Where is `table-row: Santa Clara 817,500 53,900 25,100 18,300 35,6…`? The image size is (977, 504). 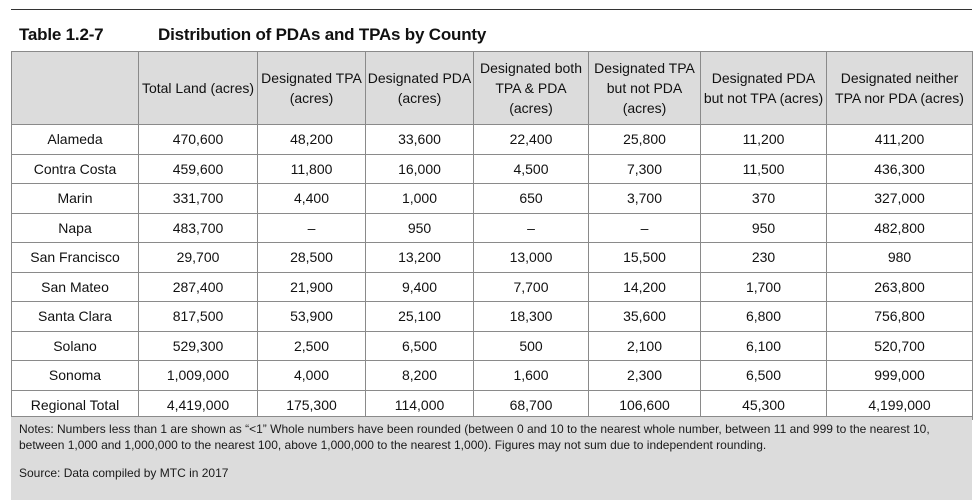
table-row: Santa Clara 817,500 53,900 25,100 18,300 35,6… is located at coordinates (492, 316).